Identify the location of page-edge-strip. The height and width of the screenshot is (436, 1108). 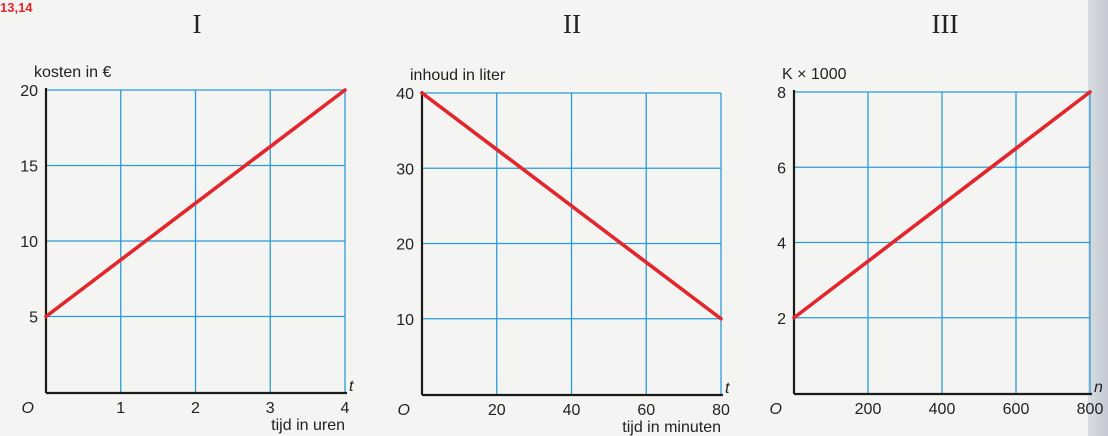
(1098, 218).